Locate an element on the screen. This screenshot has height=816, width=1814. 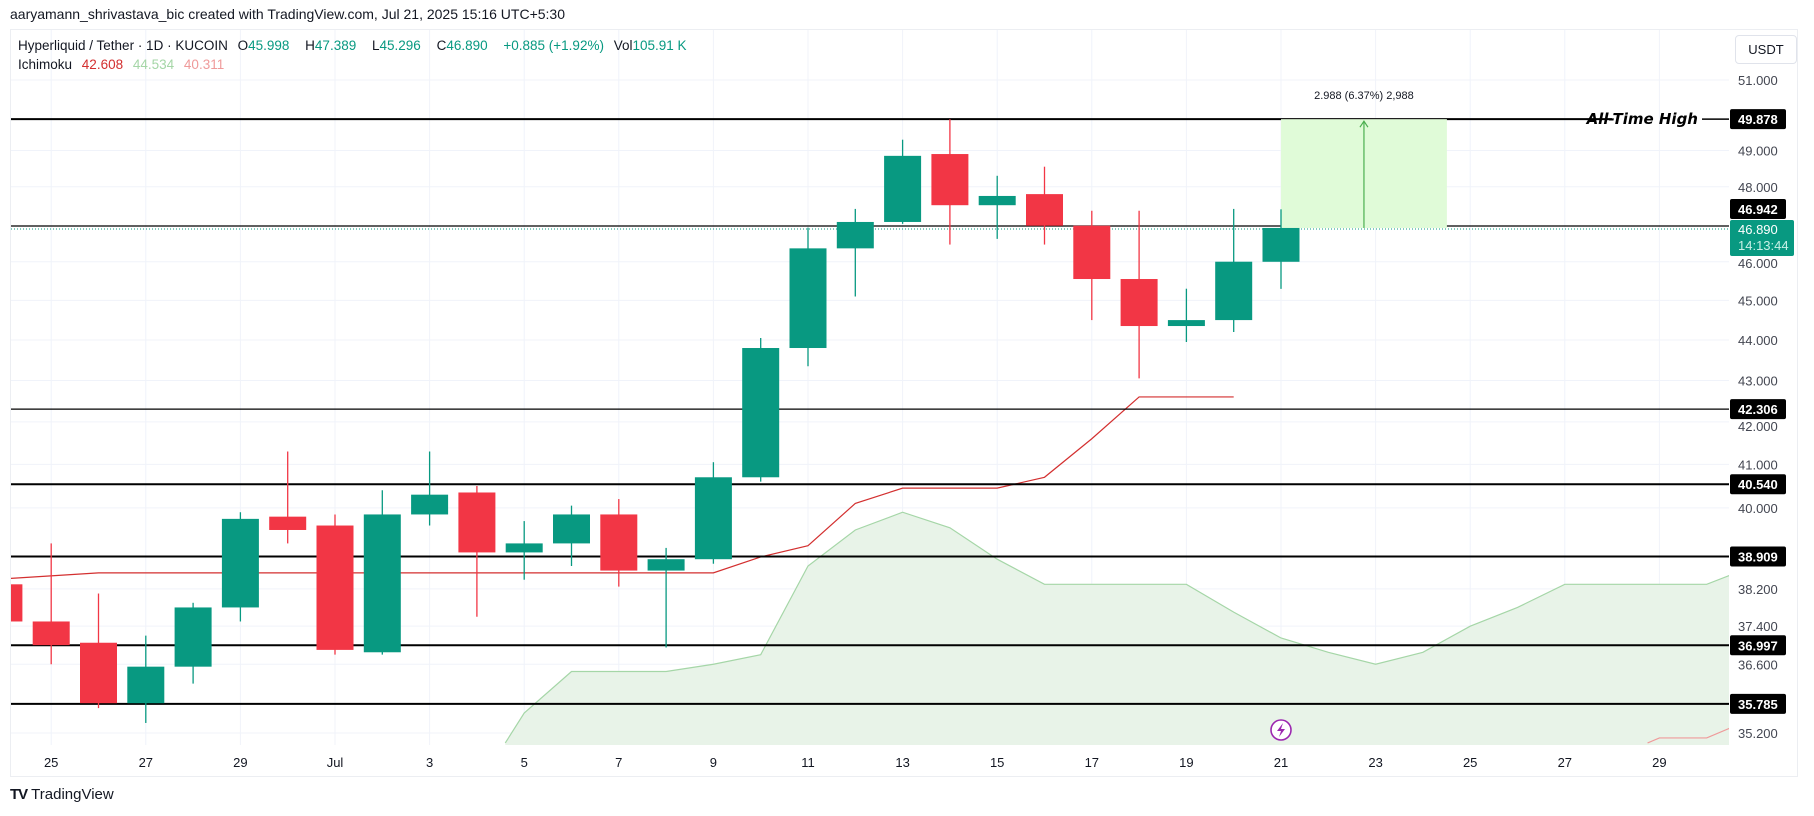
time-tick-label: 25 is located at coordinates (51, 762).